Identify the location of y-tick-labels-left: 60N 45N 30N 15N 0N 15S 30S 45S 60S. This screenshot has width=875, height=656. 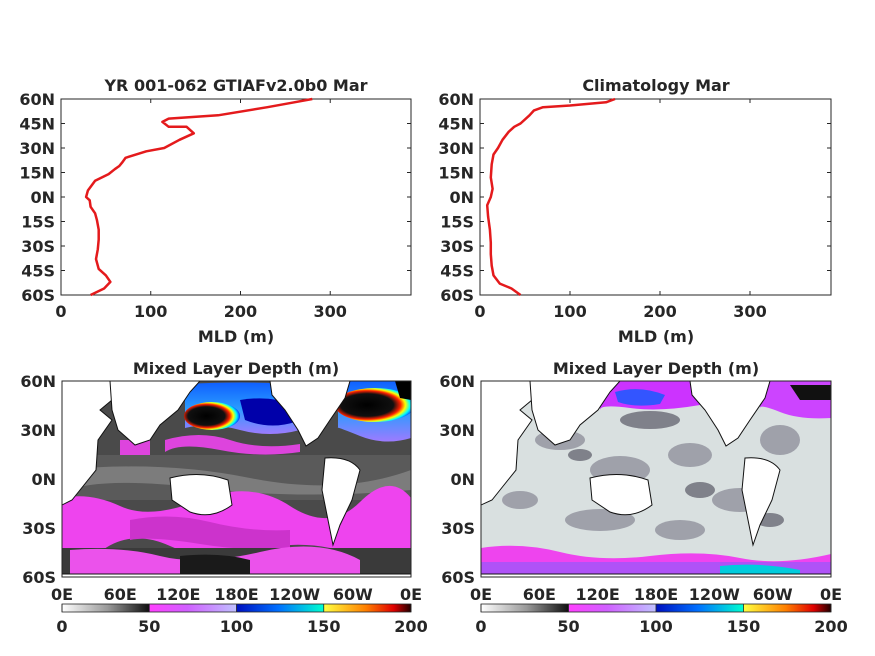
(215, 197).